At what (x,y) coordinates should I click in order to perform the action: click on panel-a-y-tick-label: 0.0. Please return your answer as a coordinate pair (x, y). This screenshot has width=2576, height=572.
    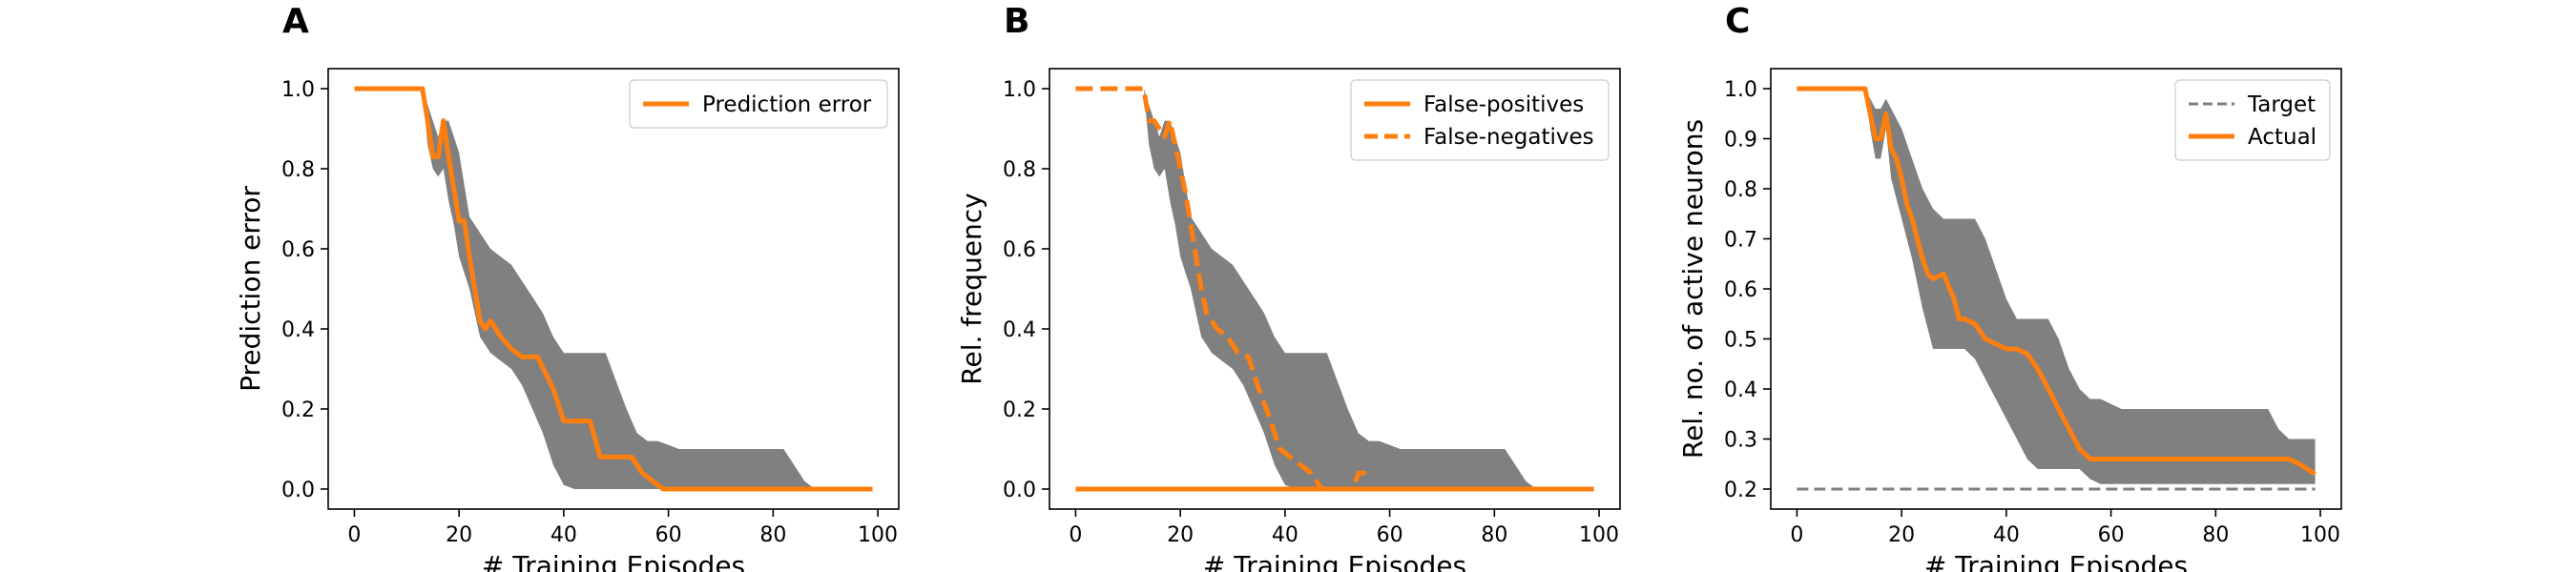
    Looking at the image, I should click on (298, 490).